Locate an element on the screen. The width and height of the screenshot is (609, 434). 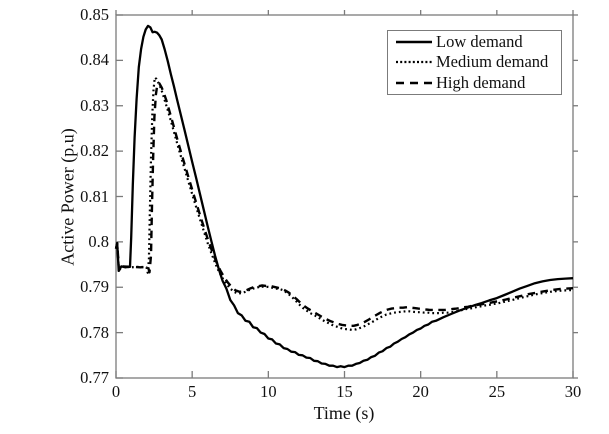
y-axis-title: Active Power (p.u) is located at coordinates (67, 197).